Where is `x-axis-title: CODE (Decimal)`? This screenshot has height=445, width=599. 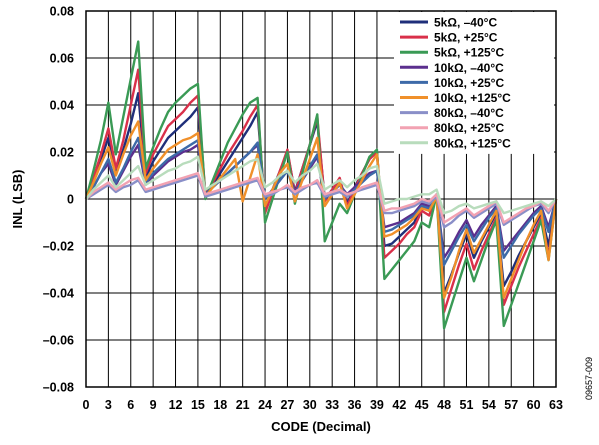
x-axis-title: CODE (Decimal) is located at coordinates (321, 426).